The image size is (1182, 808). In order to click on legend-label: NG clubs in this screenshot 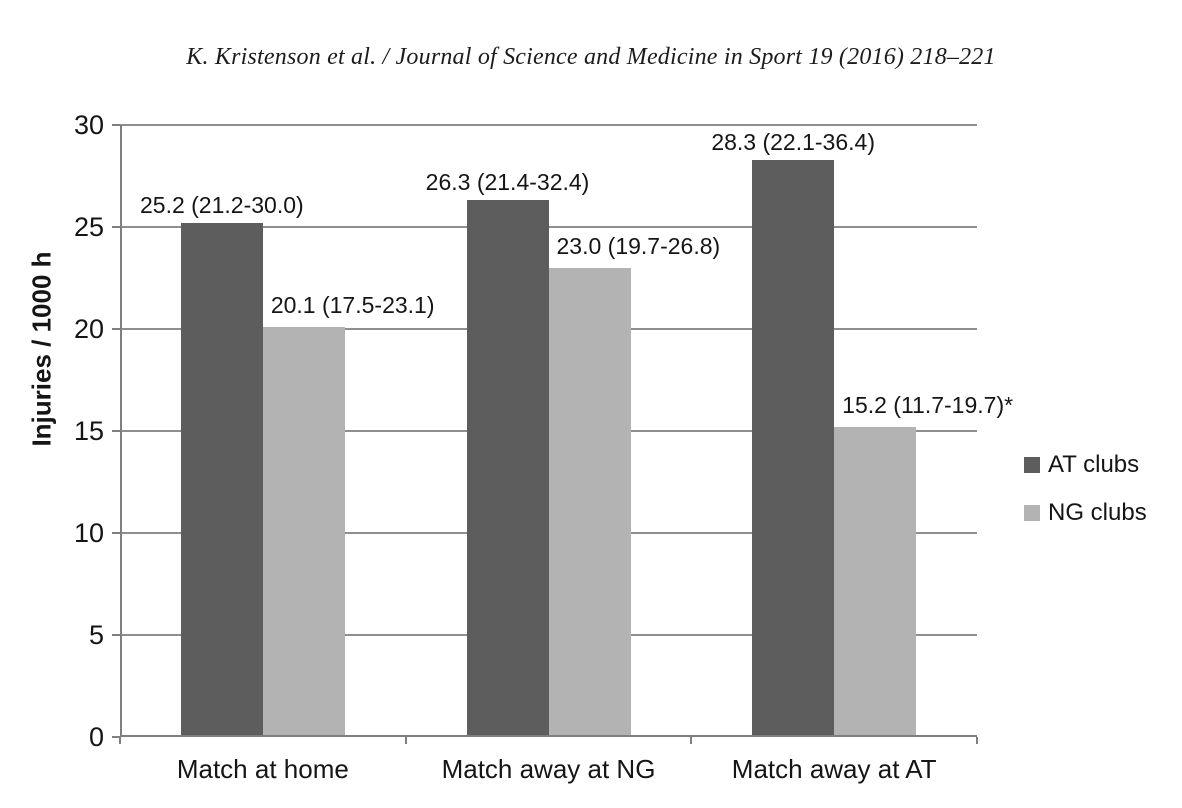, I will do `click(1097, 512)`.